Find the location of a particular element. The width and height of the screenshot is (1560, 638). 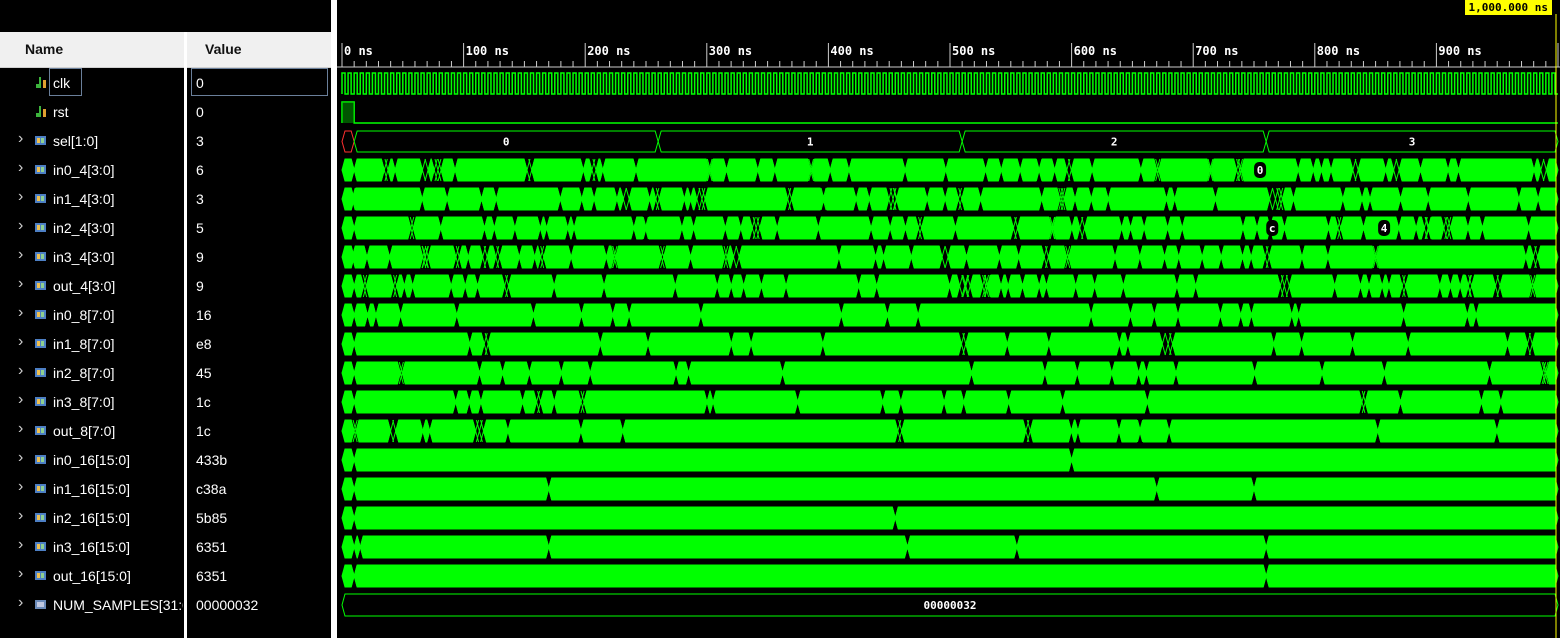

signal-row: › in0_4[3:0] 6 is located at coordinates (165, 170).